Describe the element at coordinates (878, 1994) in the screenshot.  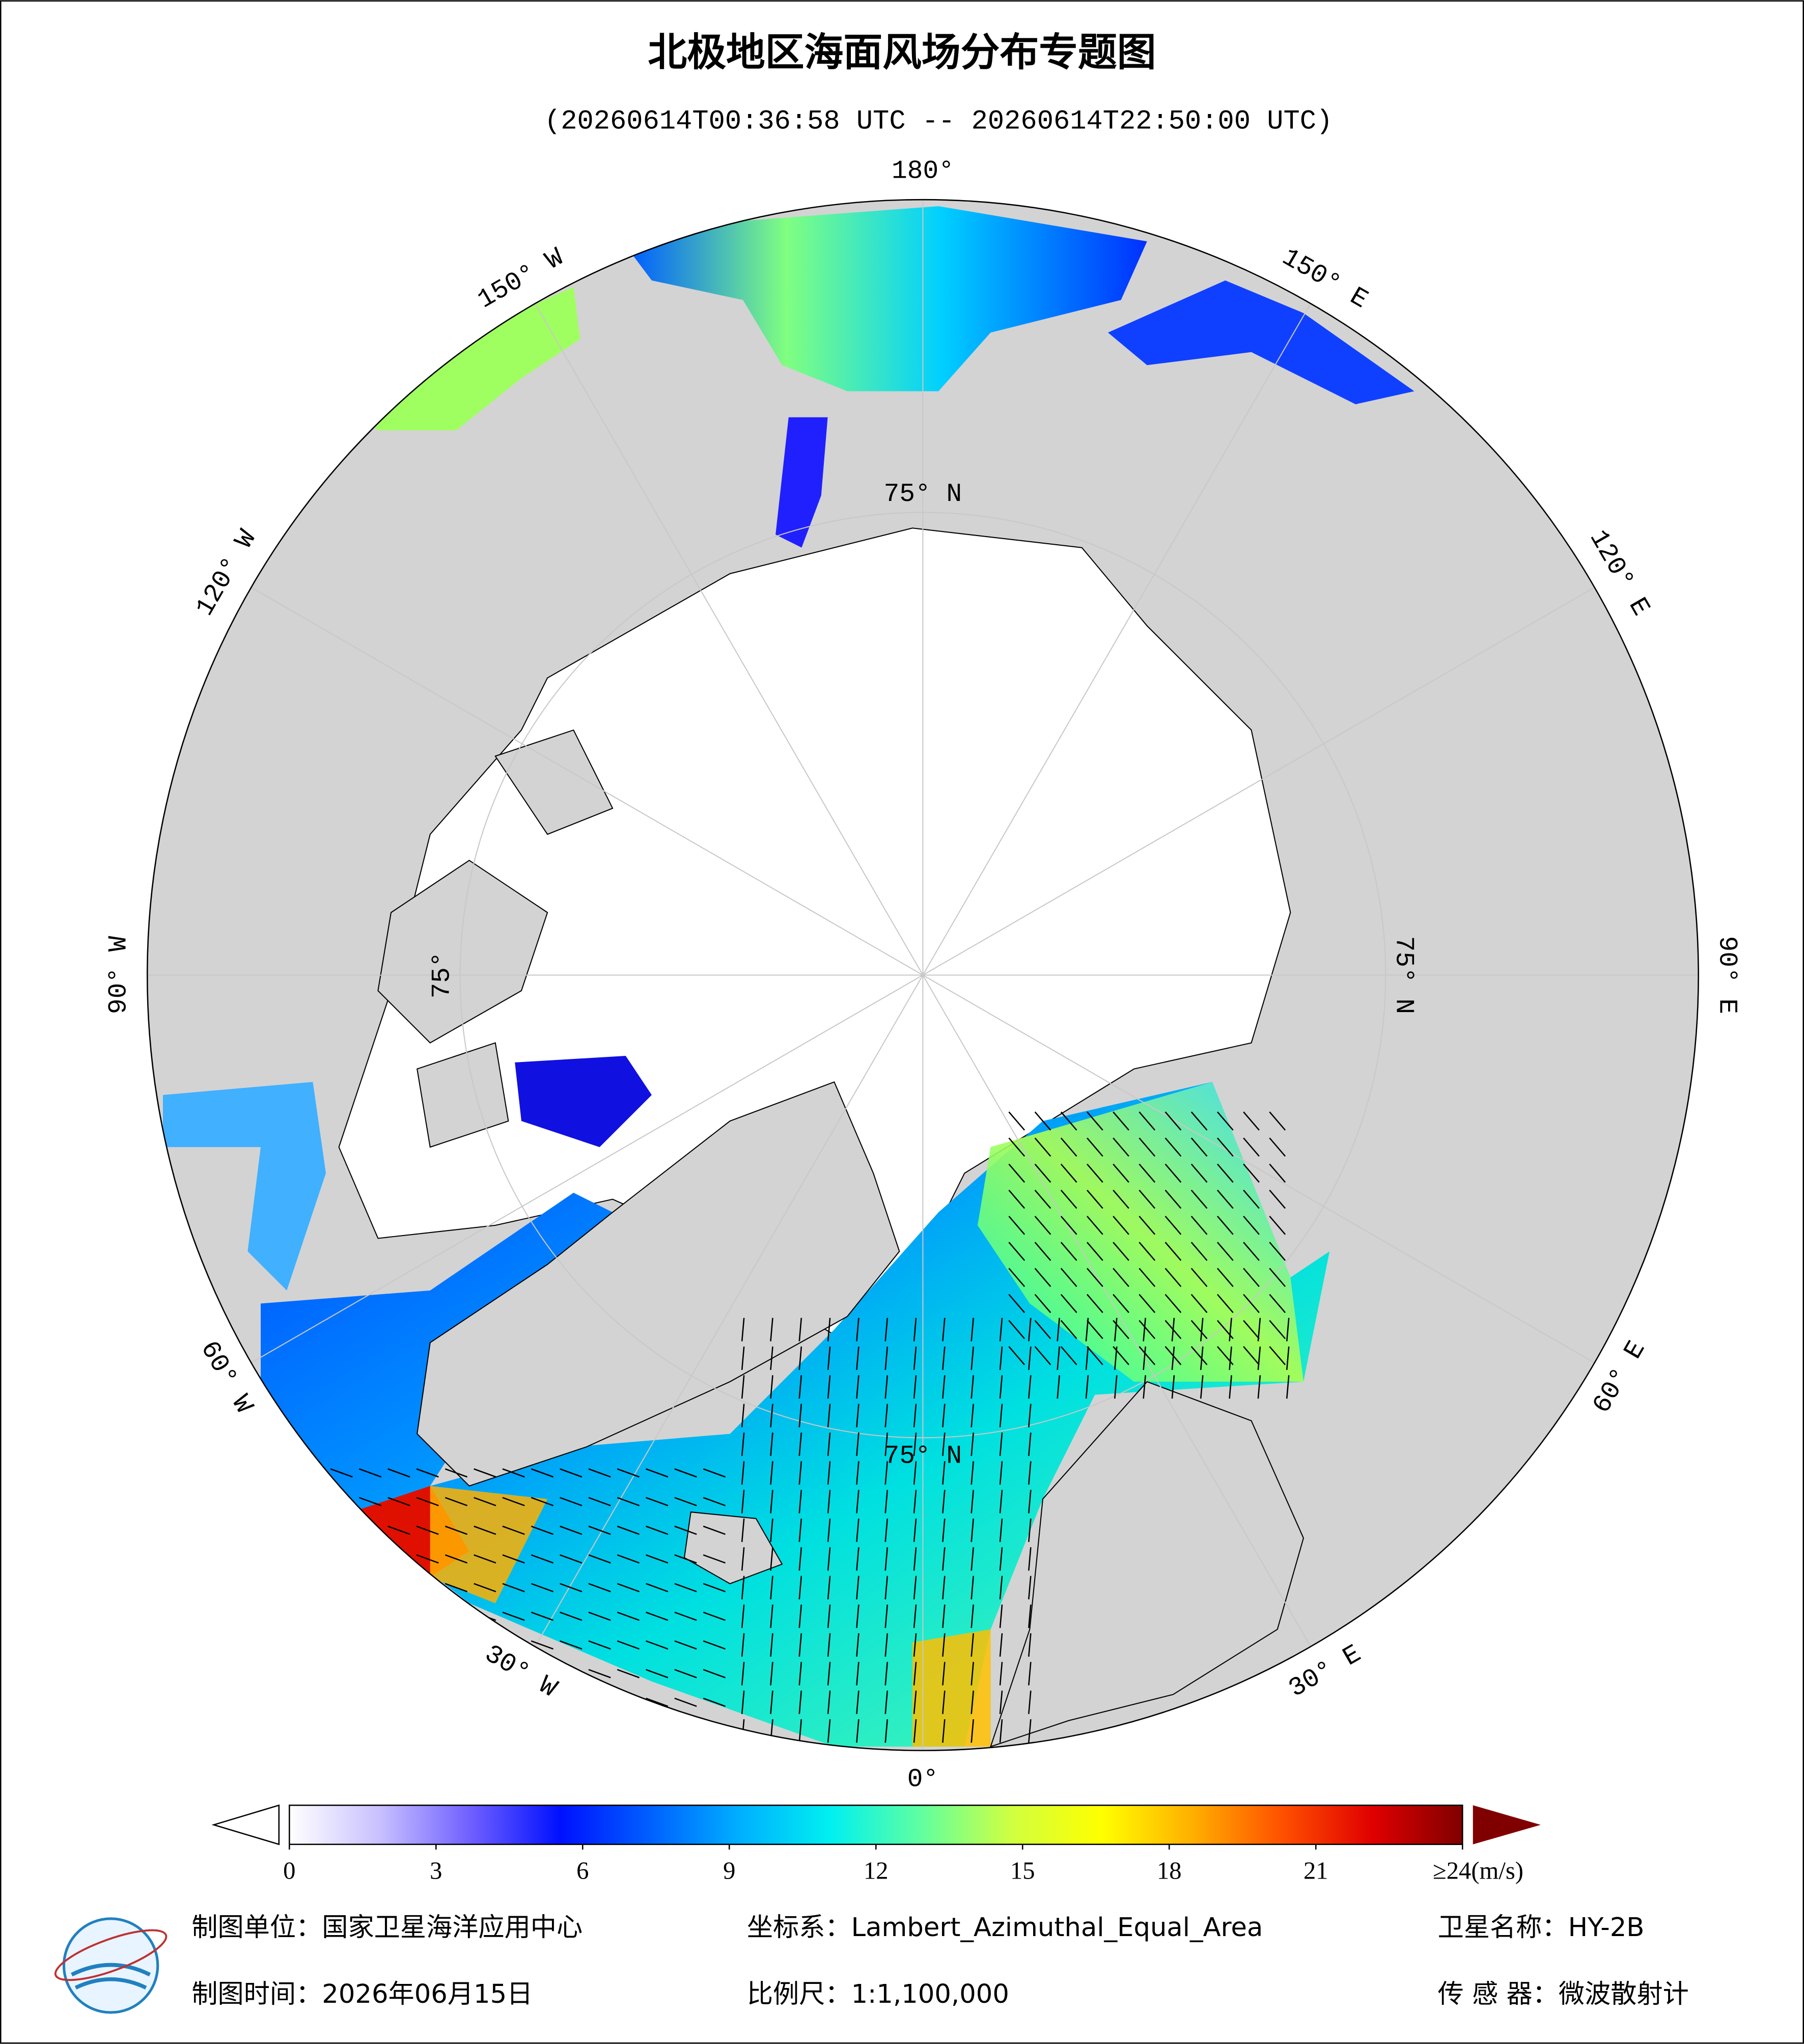
I see `footer-scale: 比例尺：1:1,100,000` at that location.